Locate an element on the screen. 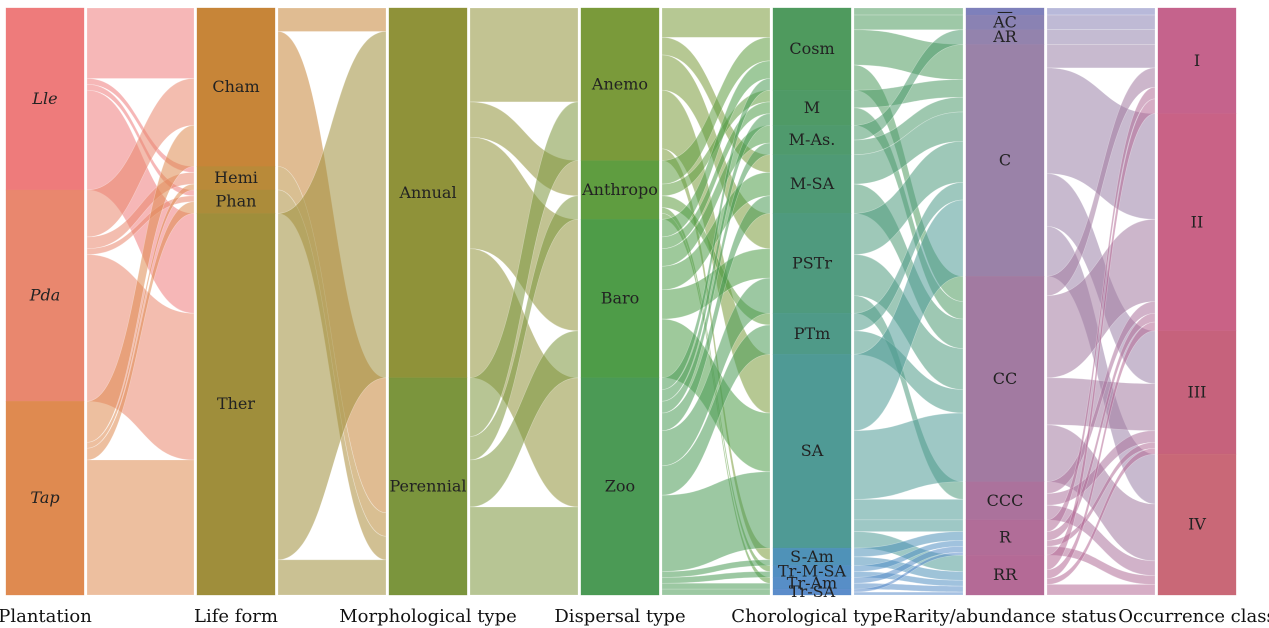 Image resolution: width=1269 pixels, height=628 pixels. node-occurrence-class-i is located at coordinates (1197, 60).